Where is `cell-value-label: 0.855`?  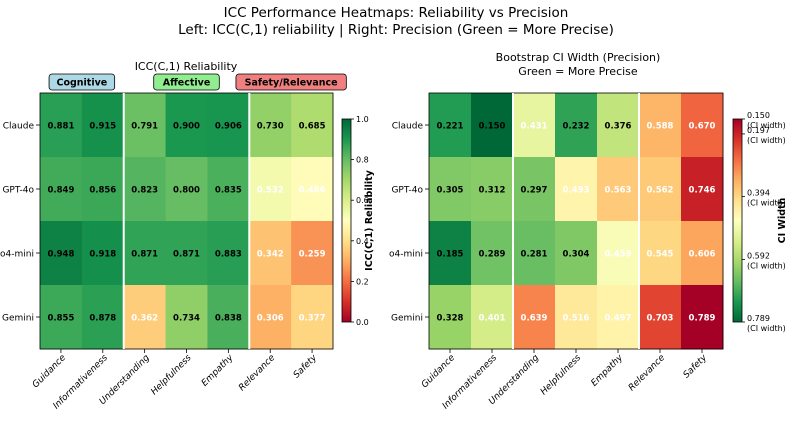
cell-value-label: 0.855 is located at coordinates (60, 319).